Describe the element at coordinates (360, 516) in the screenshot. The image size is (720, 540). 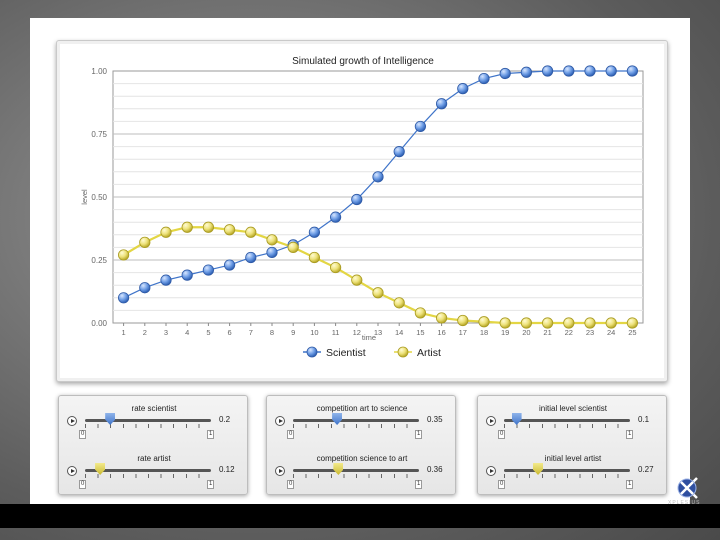
I see `bottom-bar` at that location.